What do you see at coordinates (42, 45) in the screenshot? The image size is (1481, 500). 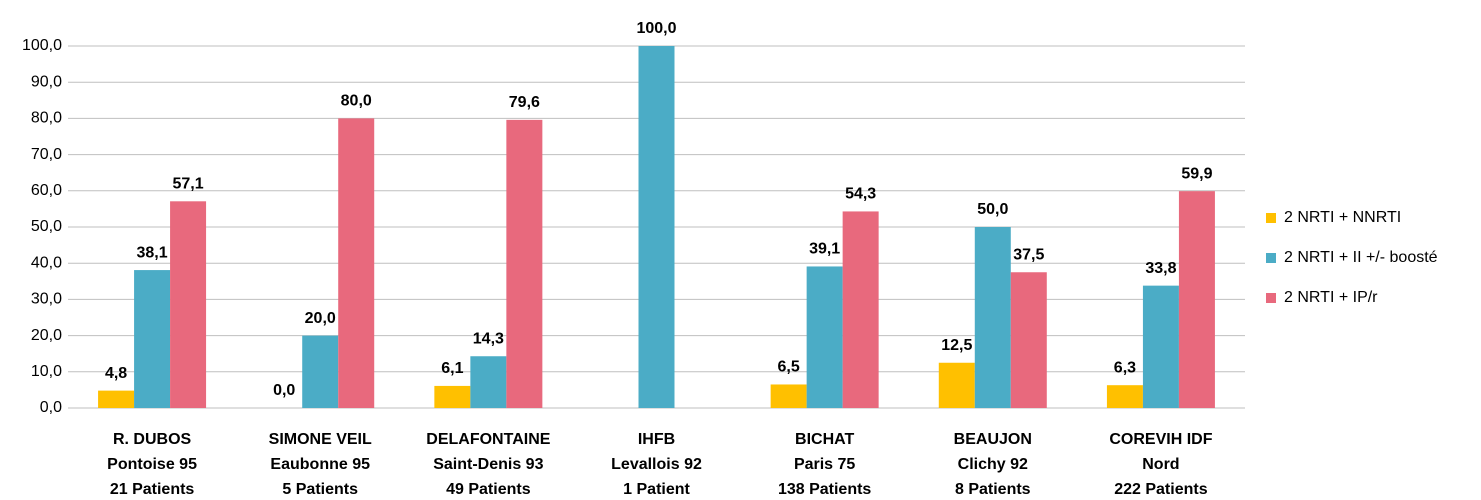 I see `y-tick-label: 100,0` at bounding box center [42, 45].